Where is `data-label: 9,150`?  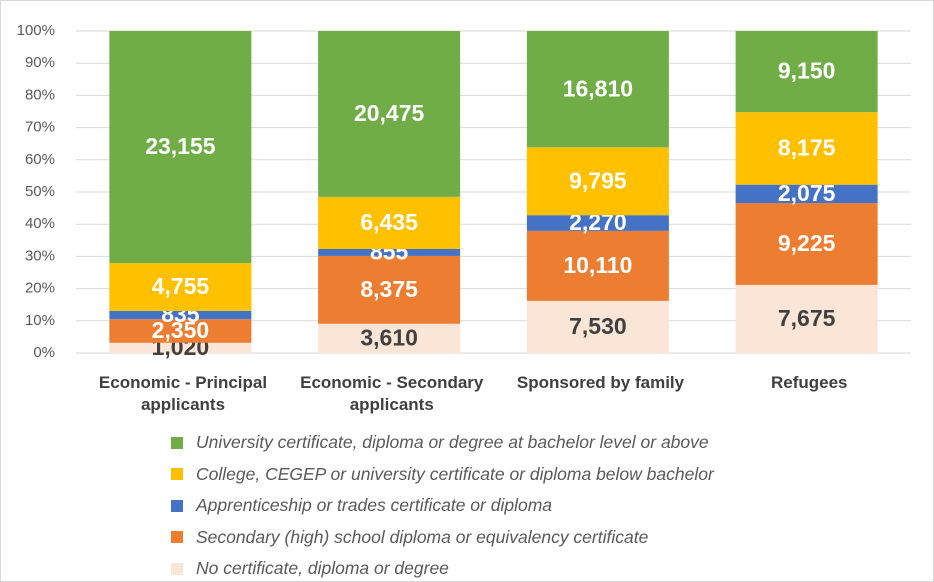 data-label: 9,150 is located at coordinates (807, 71).